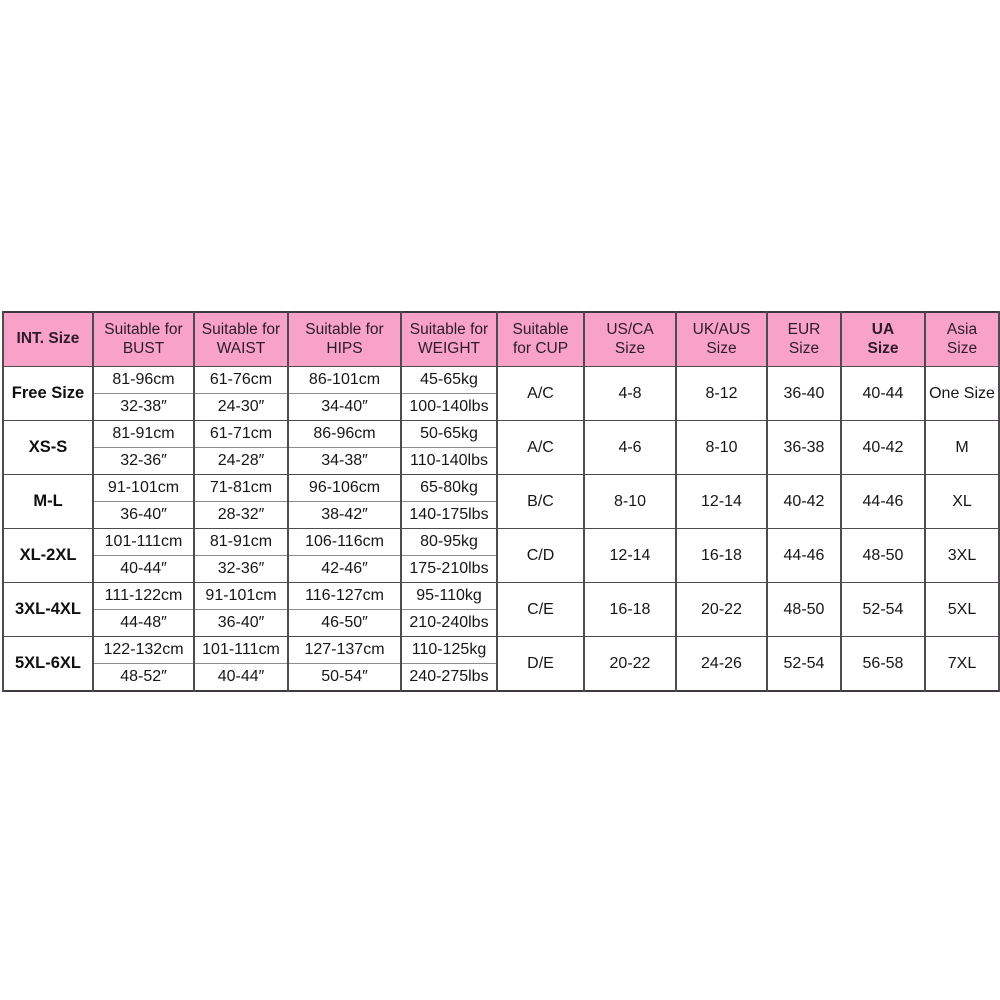 This screenshot has height=1000, width=1000. I want to click on usca-size: 16-18, so click(630, 609).